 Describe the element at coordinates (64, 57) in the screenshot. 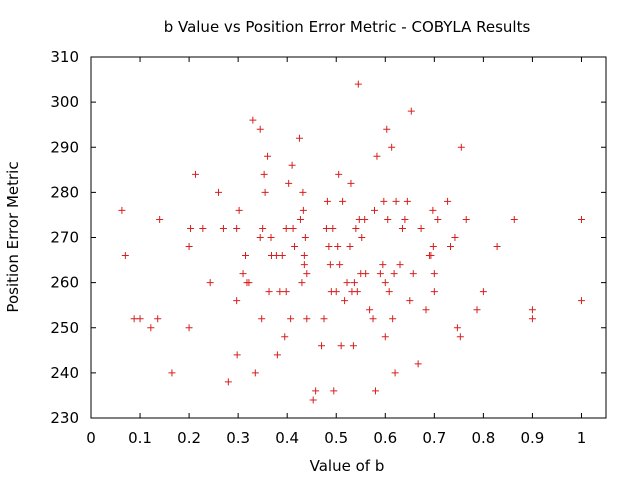

I see `y-tick-label: 310` at that location.